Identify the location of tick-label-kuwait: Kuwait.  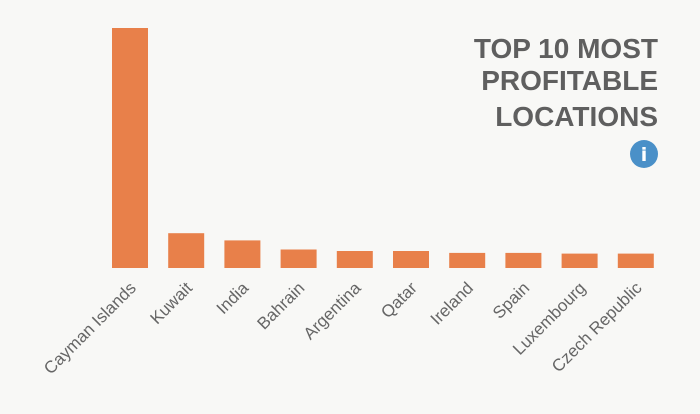
(172, 303).